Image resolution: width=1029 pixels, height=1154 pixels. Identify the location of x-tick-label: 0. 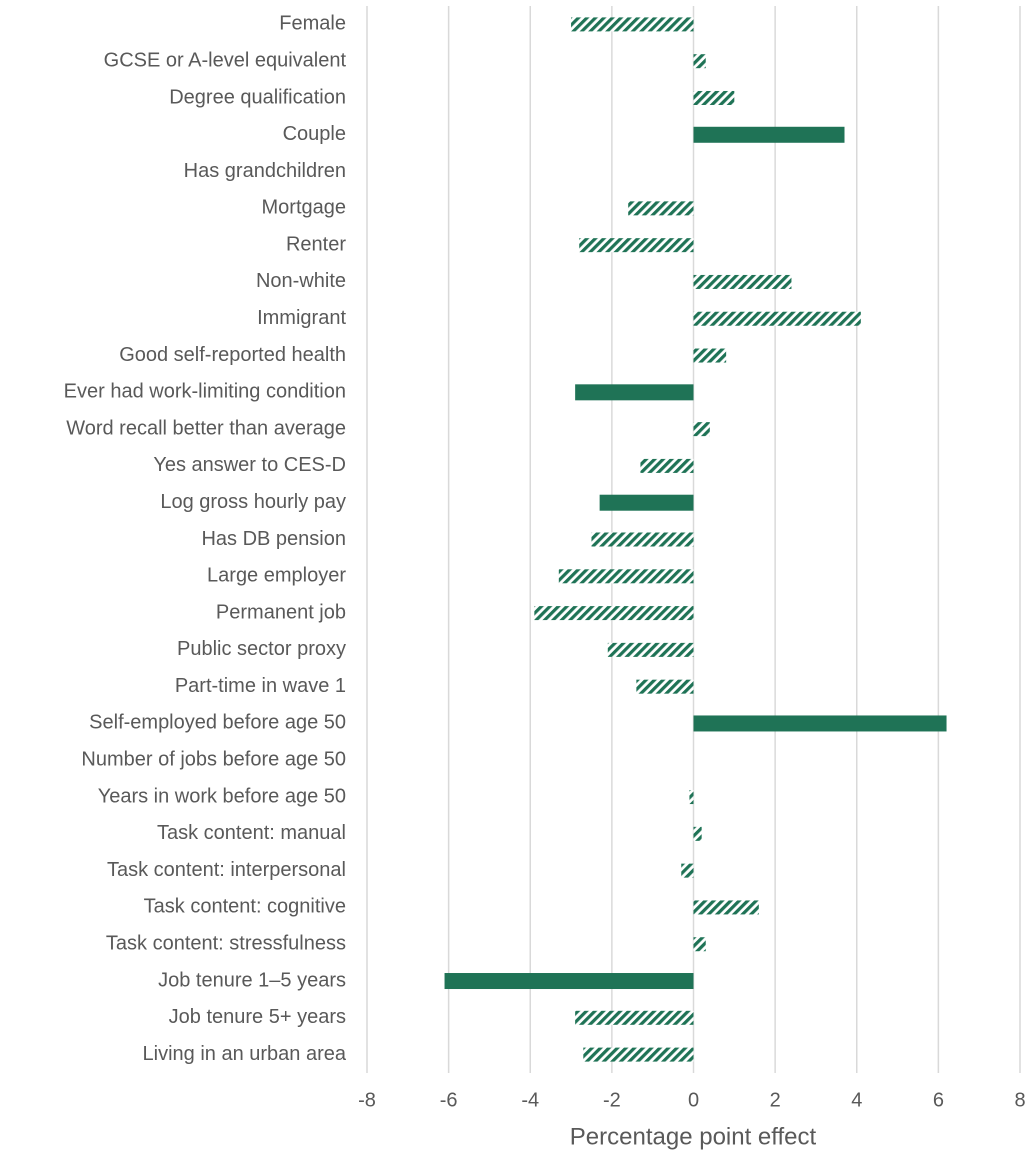
(693, 1100).